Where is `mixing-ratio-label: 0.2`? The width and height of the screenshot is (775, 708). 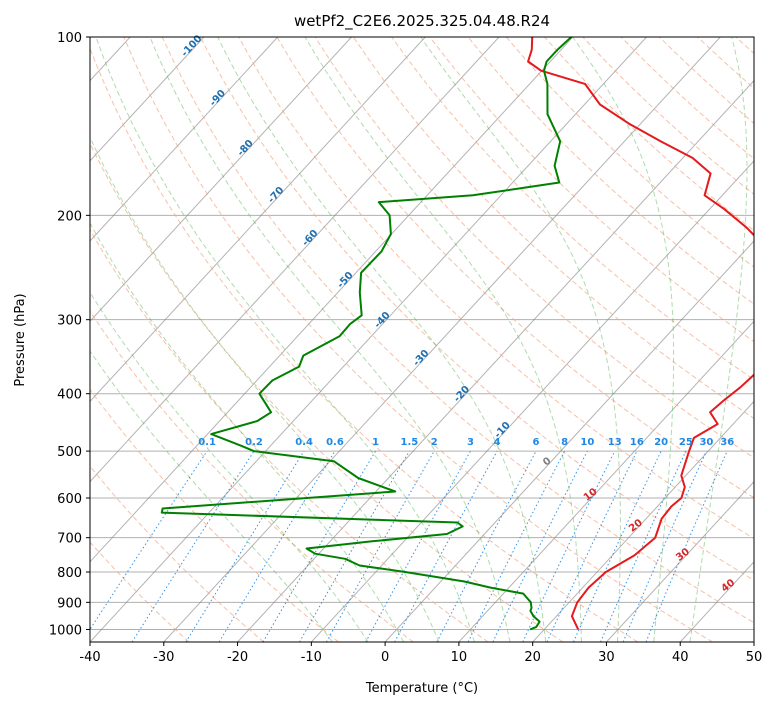
mixing-ratio-label: 0.2 is located at coordinates (254, 442).